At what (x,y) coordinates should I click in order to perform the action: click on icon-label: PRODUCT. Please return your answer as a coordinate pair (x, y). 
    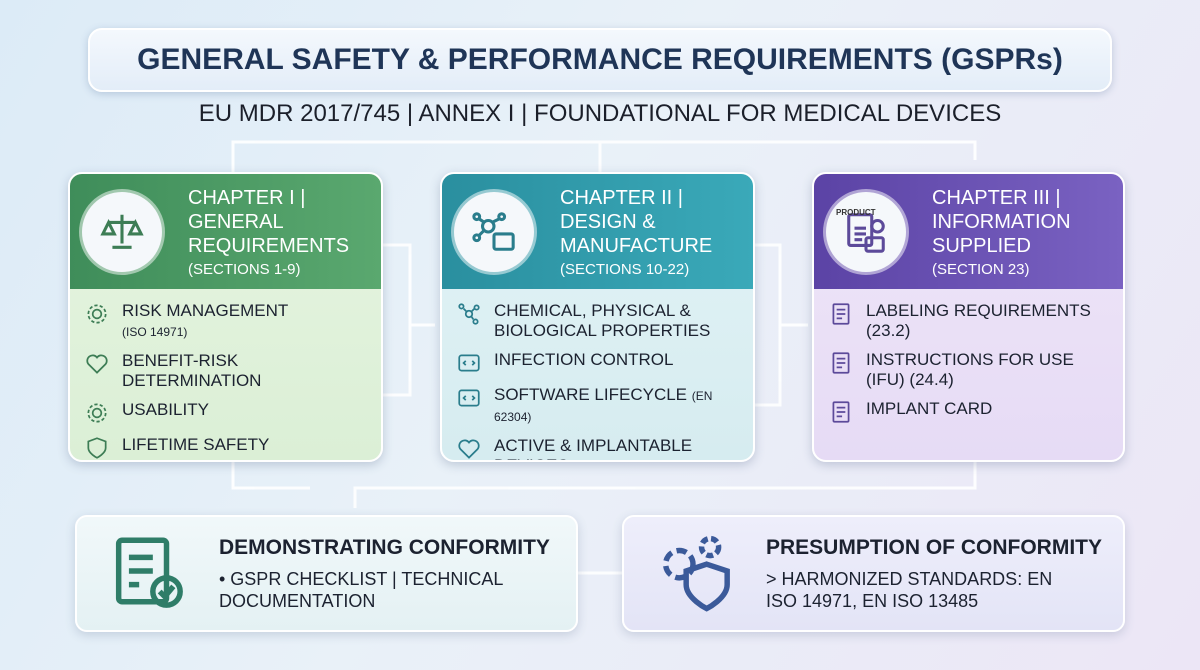
    Looking at the image, I should click on (856, 212).